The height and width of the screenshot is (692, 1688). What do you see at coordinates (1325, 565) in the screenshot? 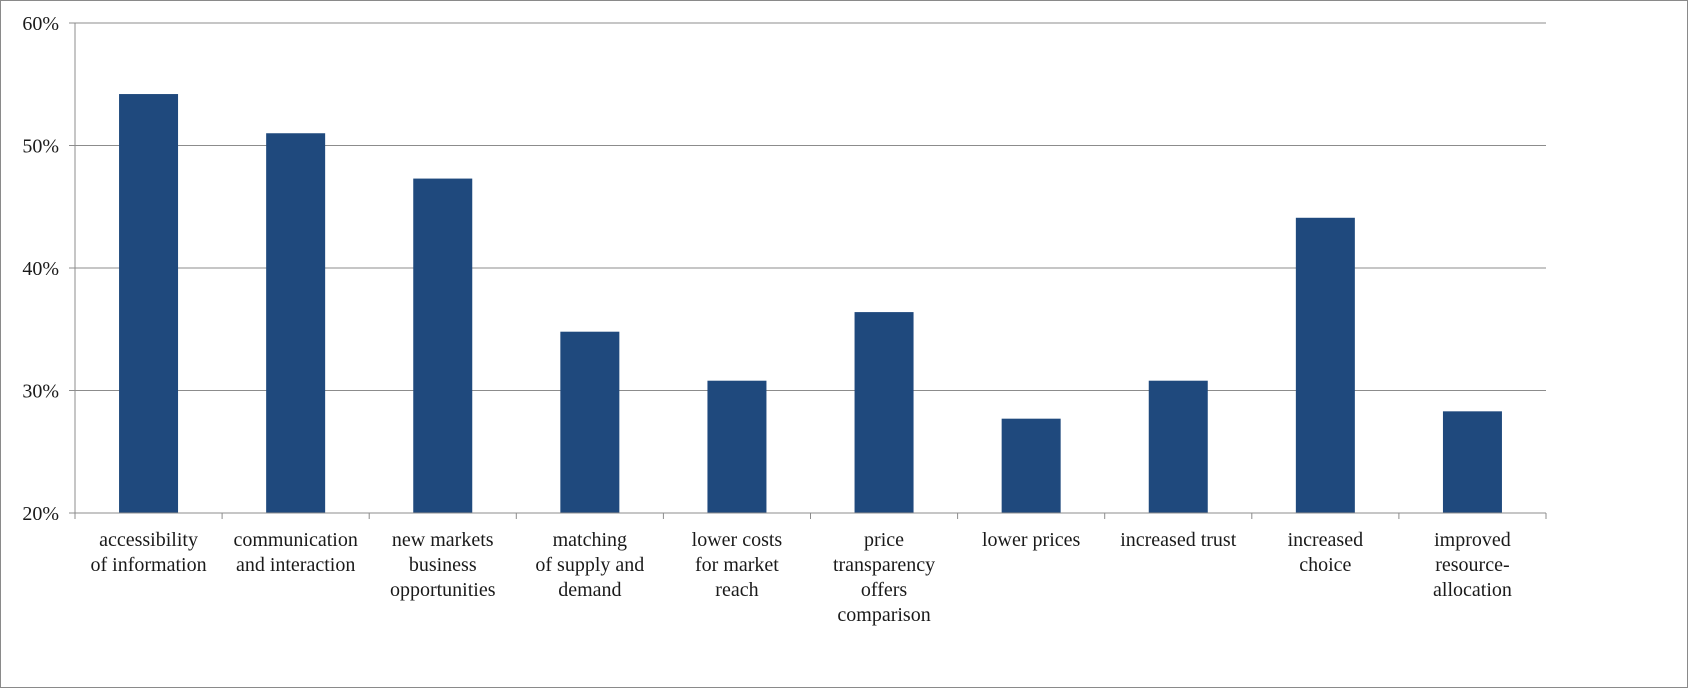
I see `x-tick-label-line: choice` at bounding box center [1325, 565].